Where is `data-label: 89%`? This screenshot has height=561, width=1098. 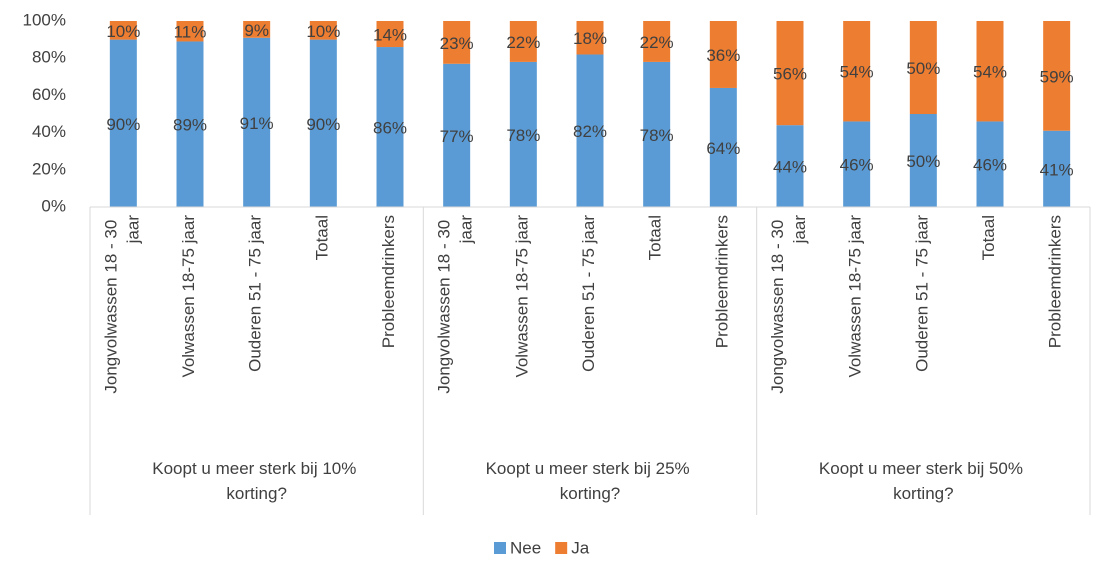
data-label: 89% is located at coordinates (190, 125).